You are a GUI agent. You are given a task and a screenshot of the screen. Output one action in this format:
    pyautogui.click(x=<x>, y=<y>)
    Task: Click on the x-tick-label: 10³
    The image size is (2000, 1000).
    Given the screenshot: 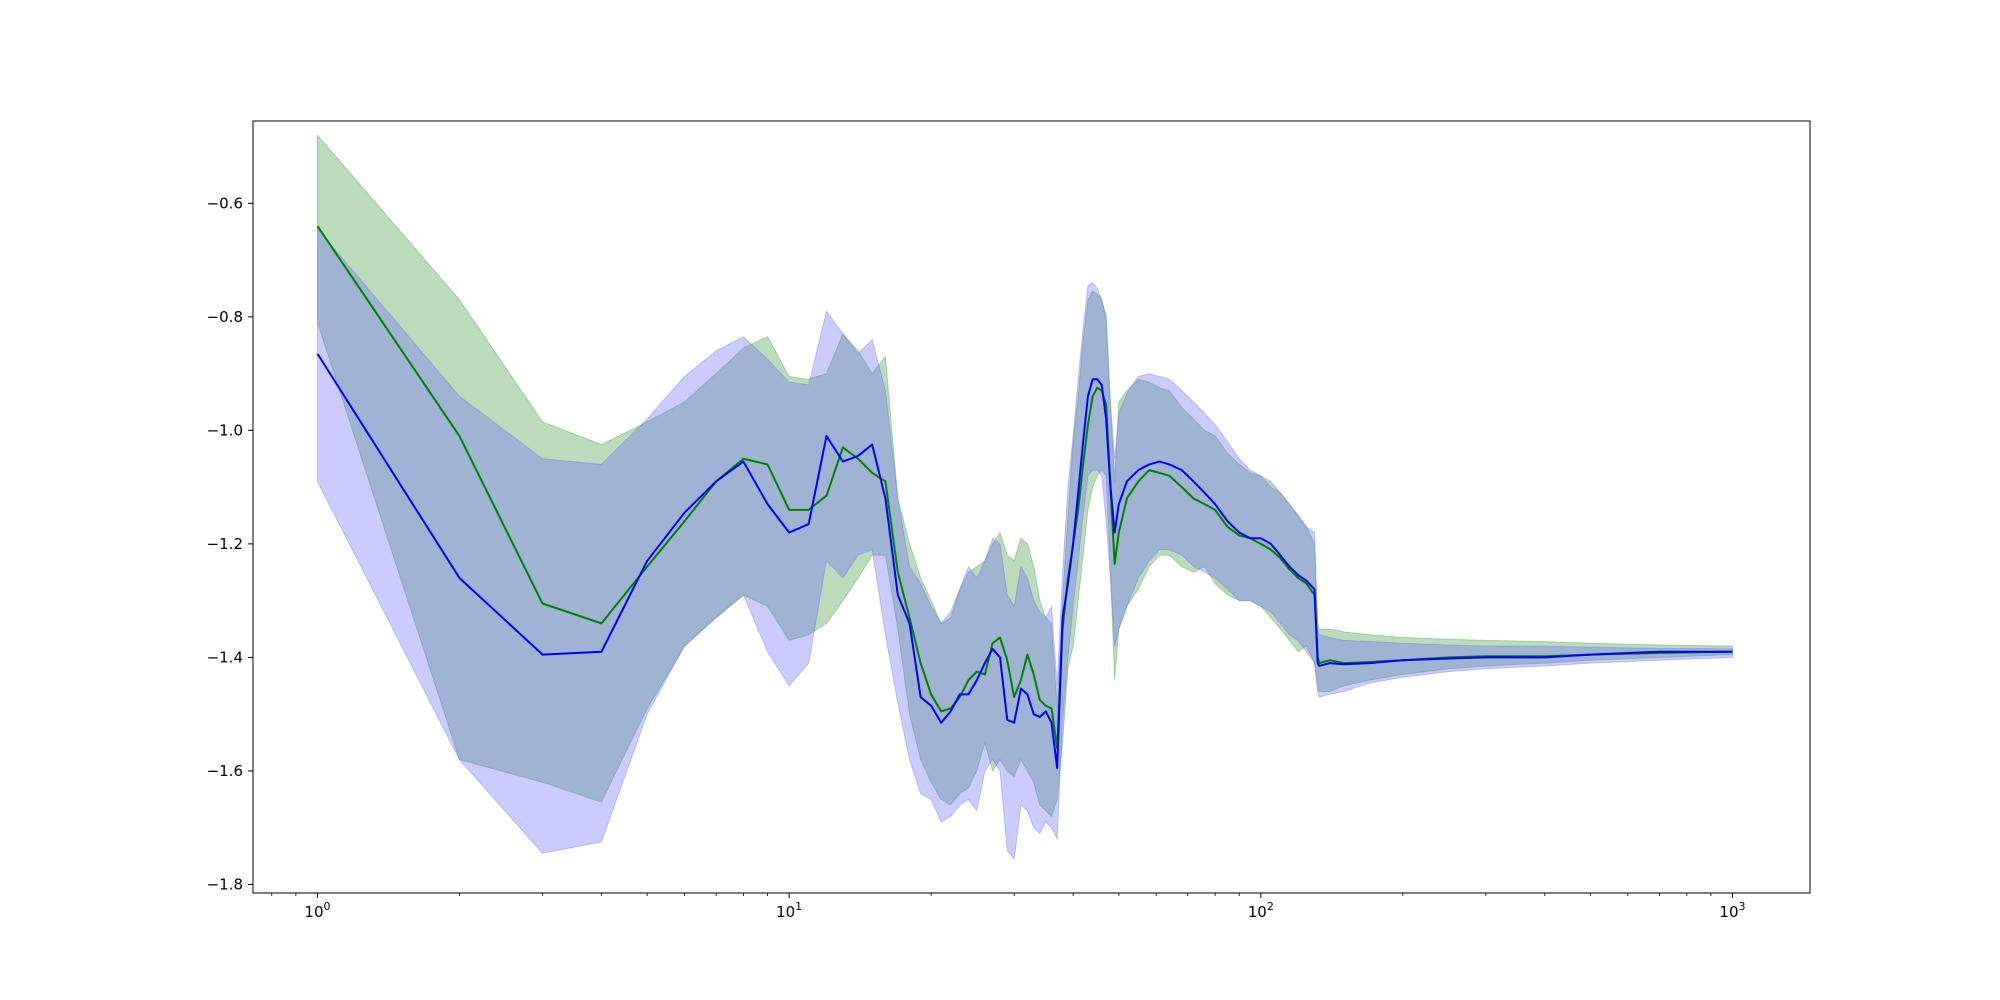 What is the action you would take?
    pyautogui.click(x=1732, y=910)
    